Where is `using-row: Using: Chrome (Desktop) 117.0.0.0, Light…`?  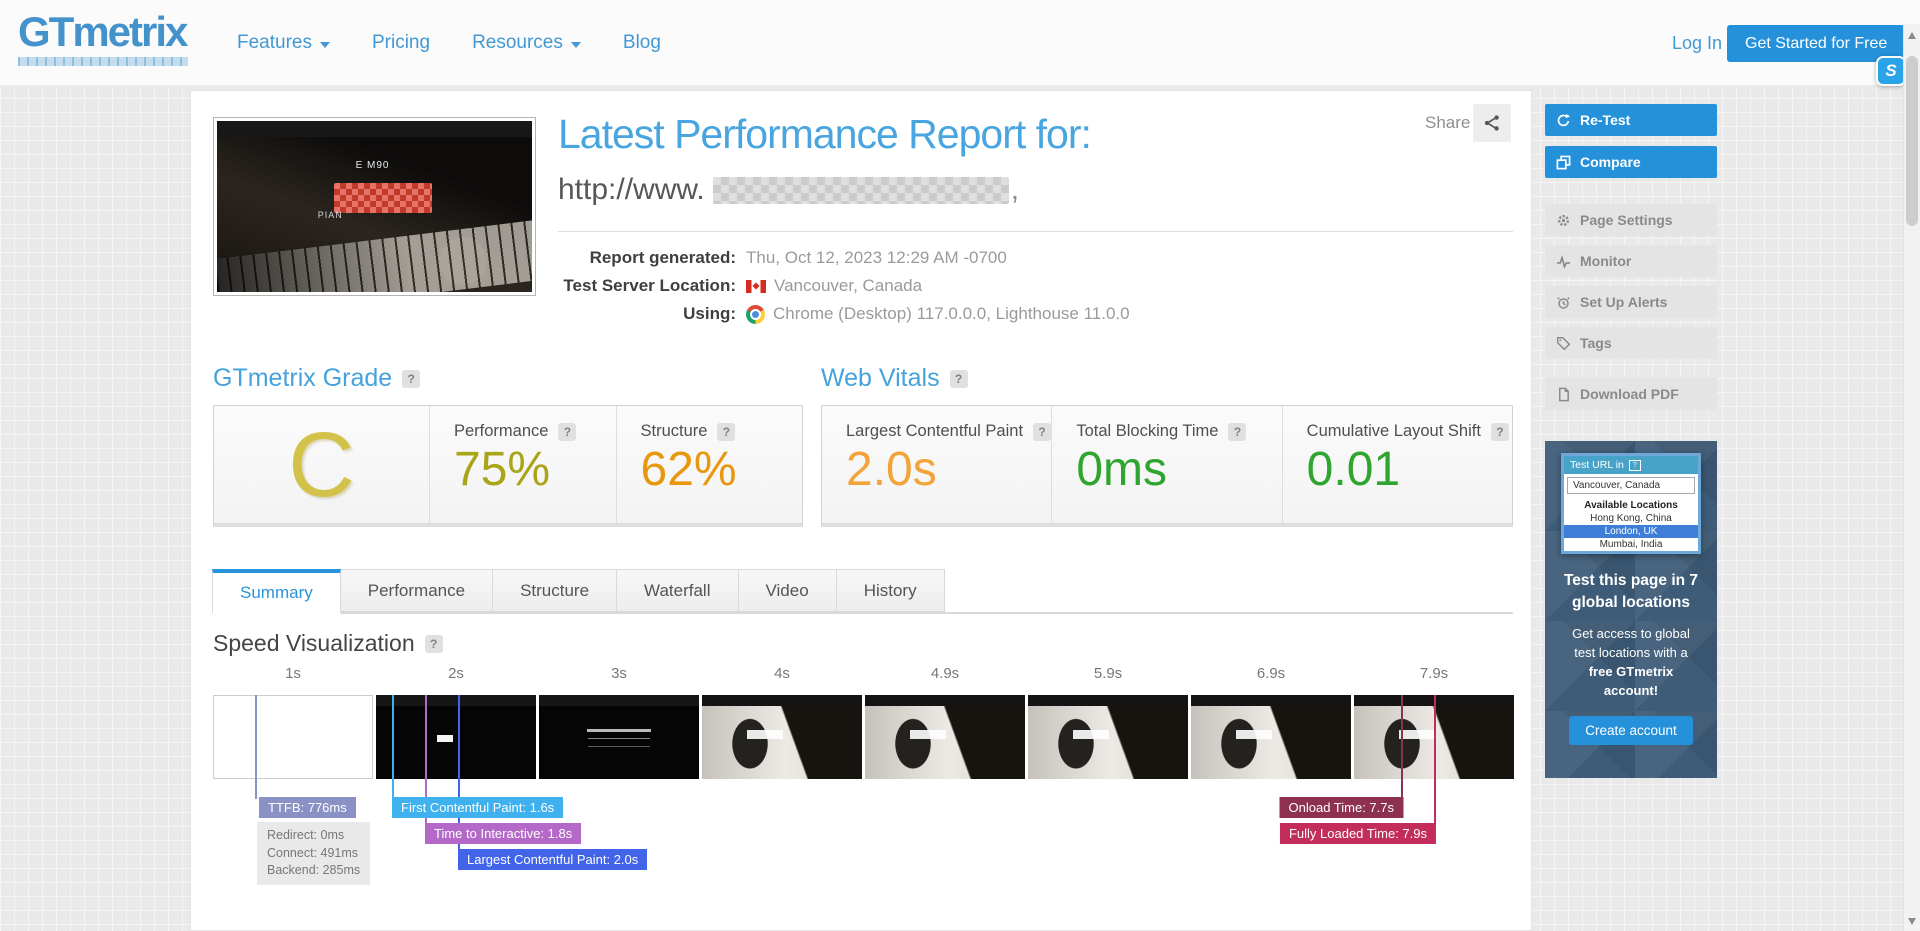 using-row: Using: Chrome (Desktop) 117.0.0.0, Light… is located at coordinates (906, 314).